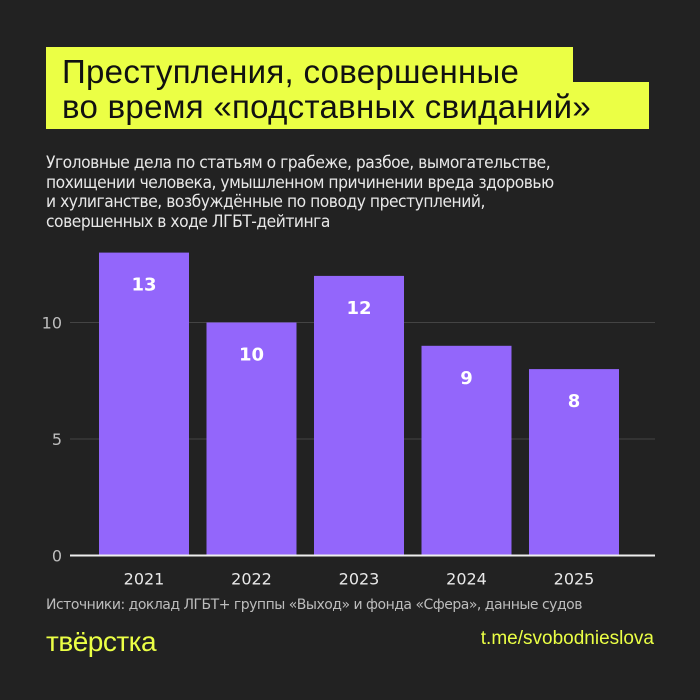  Describe the element at coordinates (574, 579) in the screenshot. I see `x-tick-label: 2025` at that location.